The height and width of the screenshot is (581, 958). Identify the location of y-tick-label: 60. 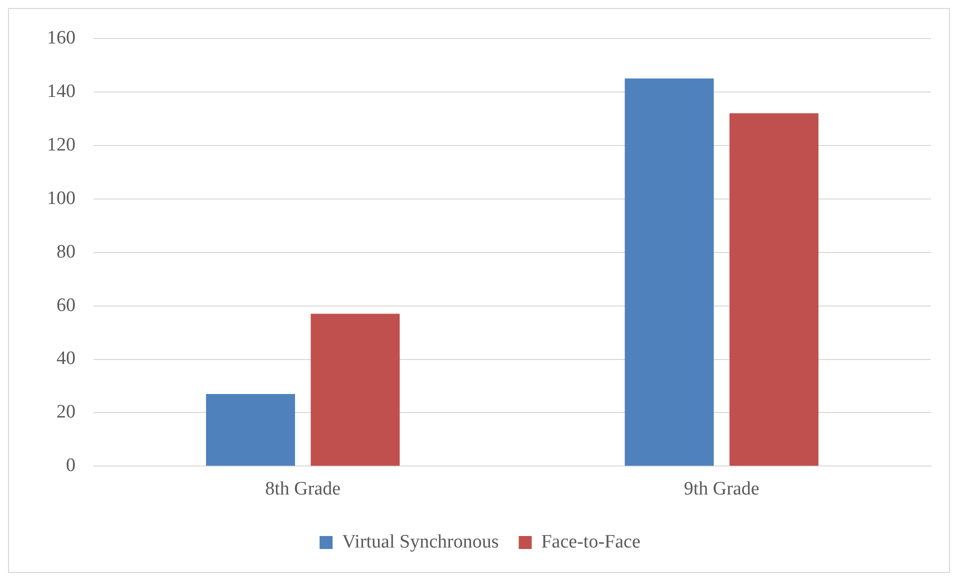
(66, 305).